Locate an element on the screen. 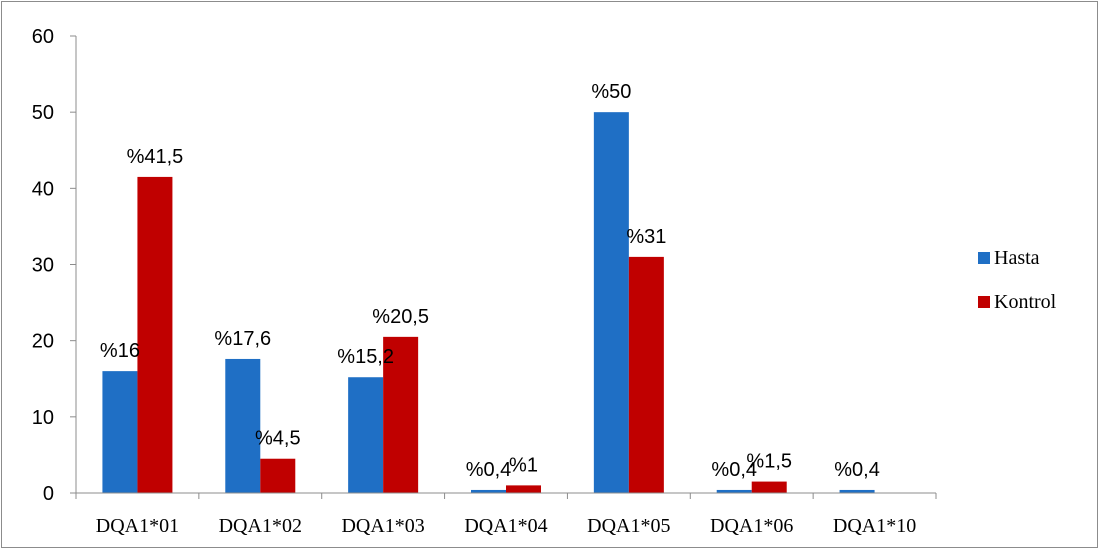 The image size is (1101, 551). y-tick-label: 20 is located at coordinates (43, 342).